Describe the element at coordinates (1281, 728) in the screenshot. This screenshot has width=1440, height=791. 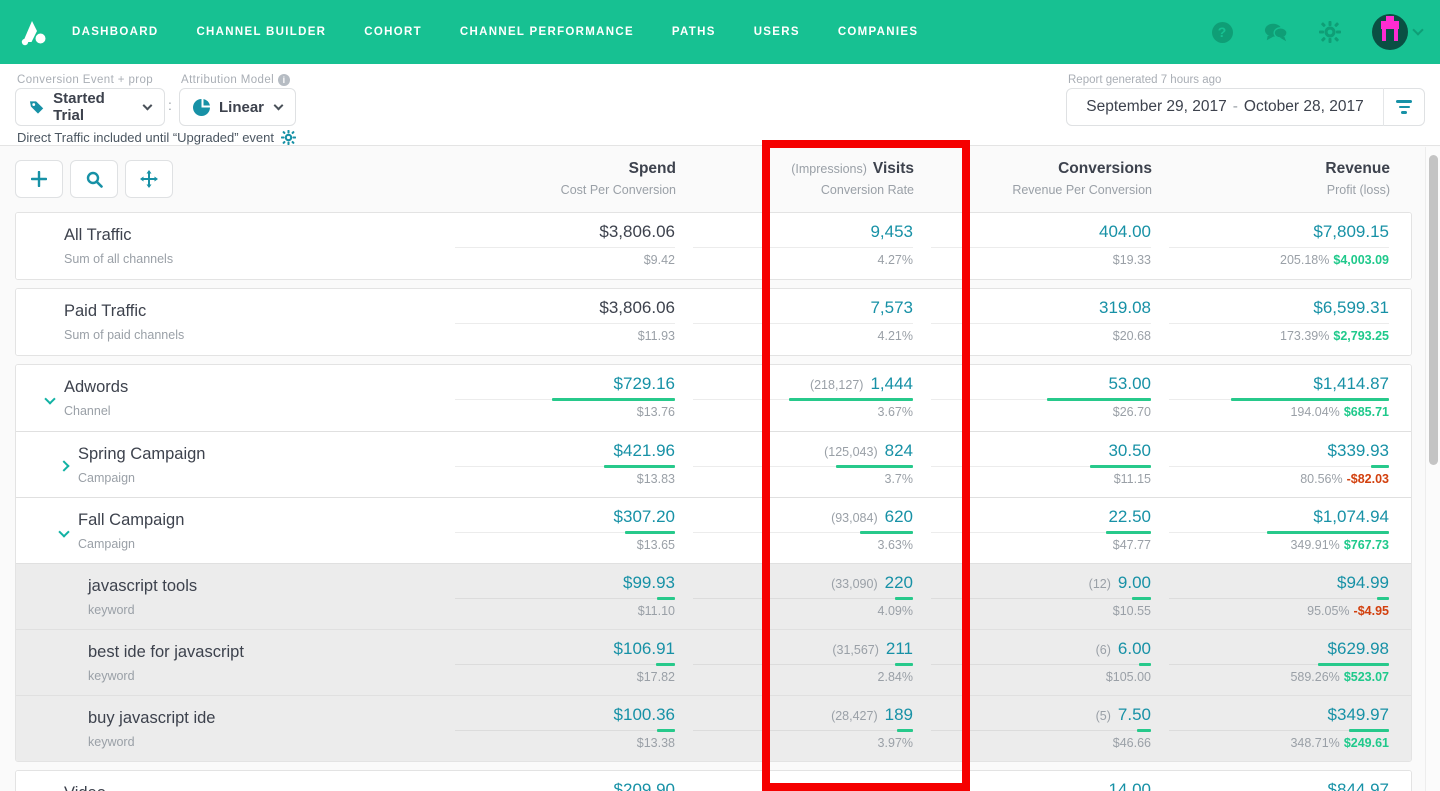
I see `revenue-cell: $349.97 348.71% $249.61` at that location.